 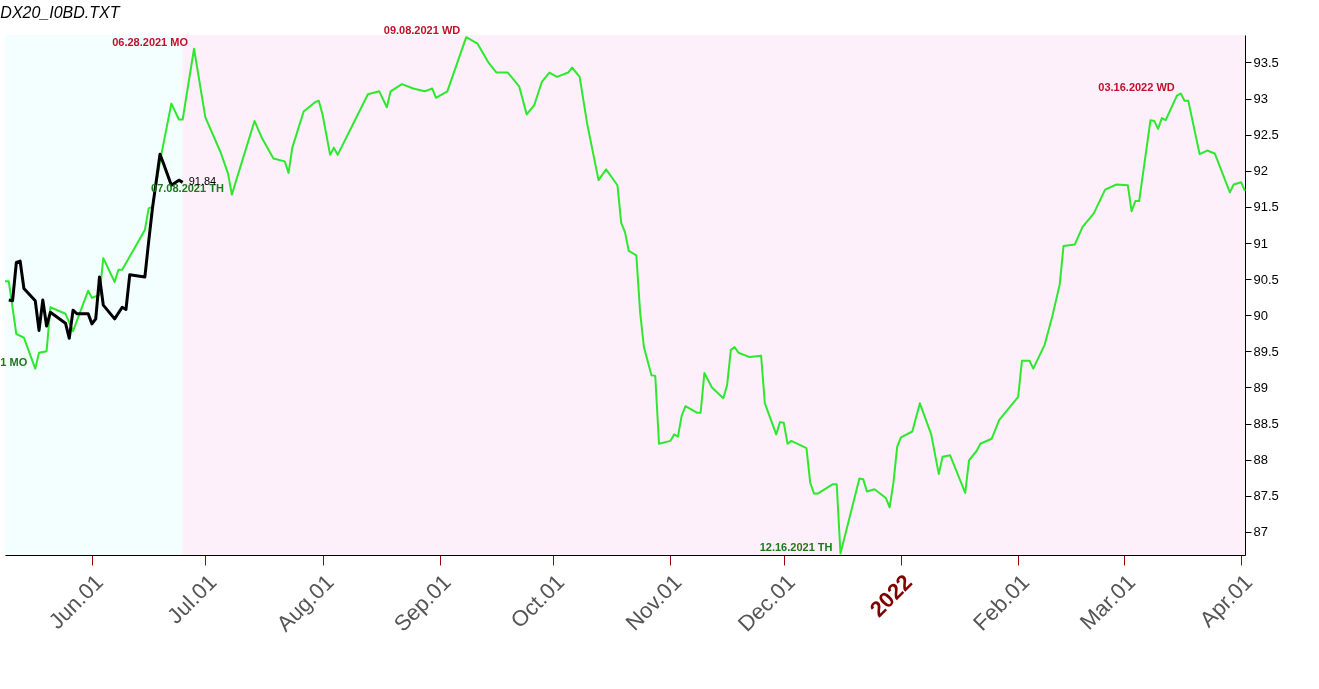 What do you see at coordinates (1260, 387) in the screenshot?
I see `y-tick-label: 89` at bounding box center [1260, 387].